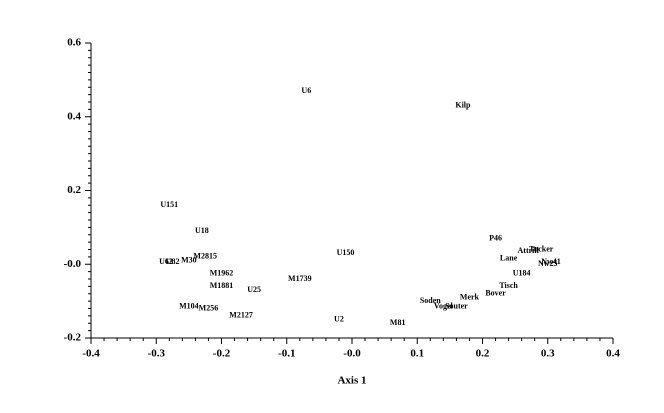 This screenshot has height=413, width=664. I want to click on x-tick-label: -0.1, so click(286, 354).